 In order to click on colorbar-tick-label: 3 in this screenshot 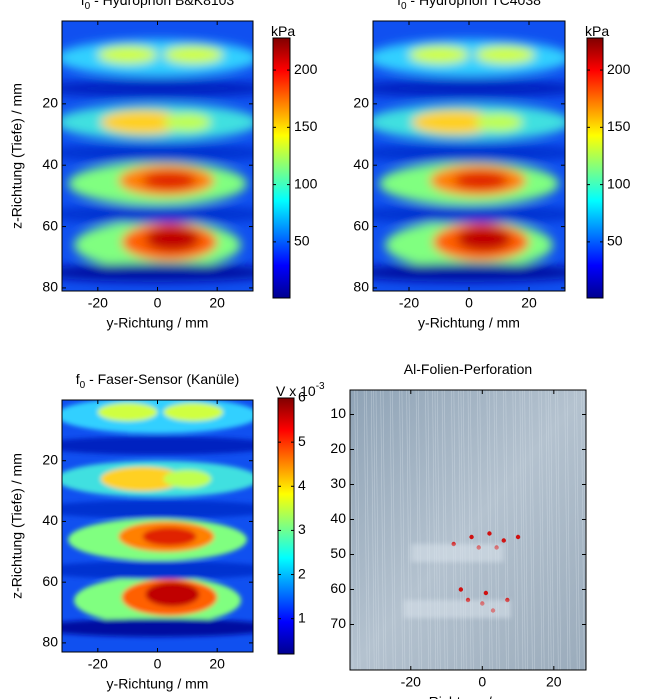, I will do `click(302, 529)`.